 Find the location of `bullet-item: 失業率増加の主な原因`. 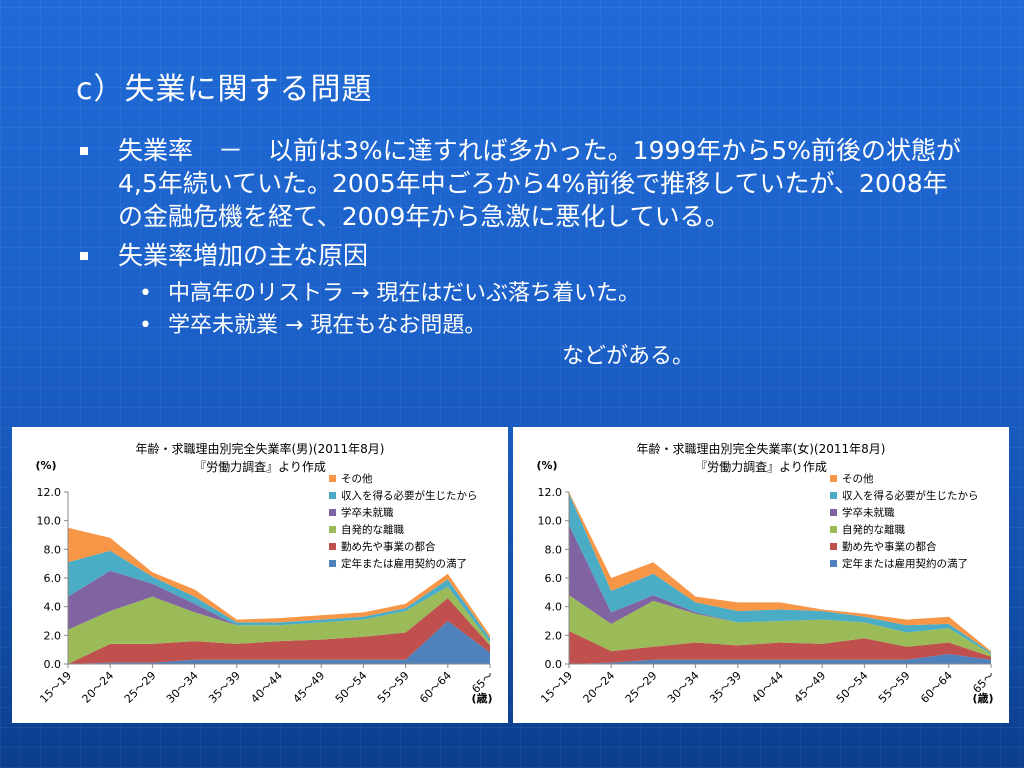

bullet-item: 失業率増加の主な原因 is located at coordinates (521, 255).